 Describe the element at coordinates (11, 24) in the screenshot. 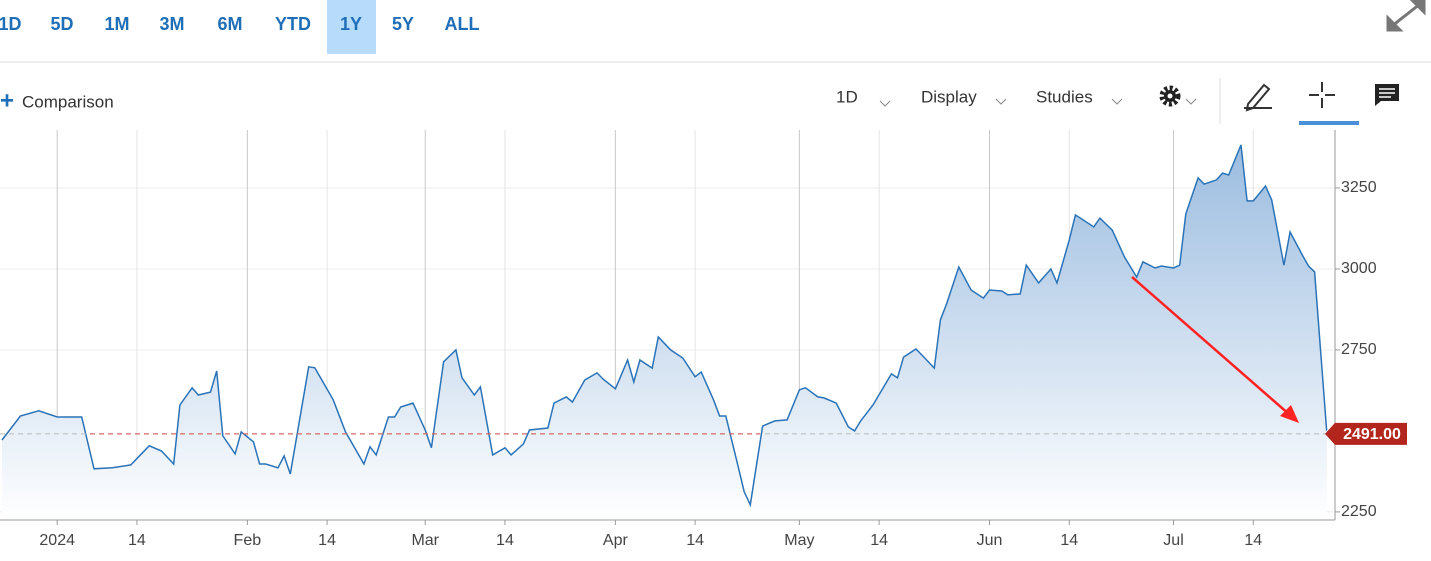

I see `range-button: 1D` at that location.